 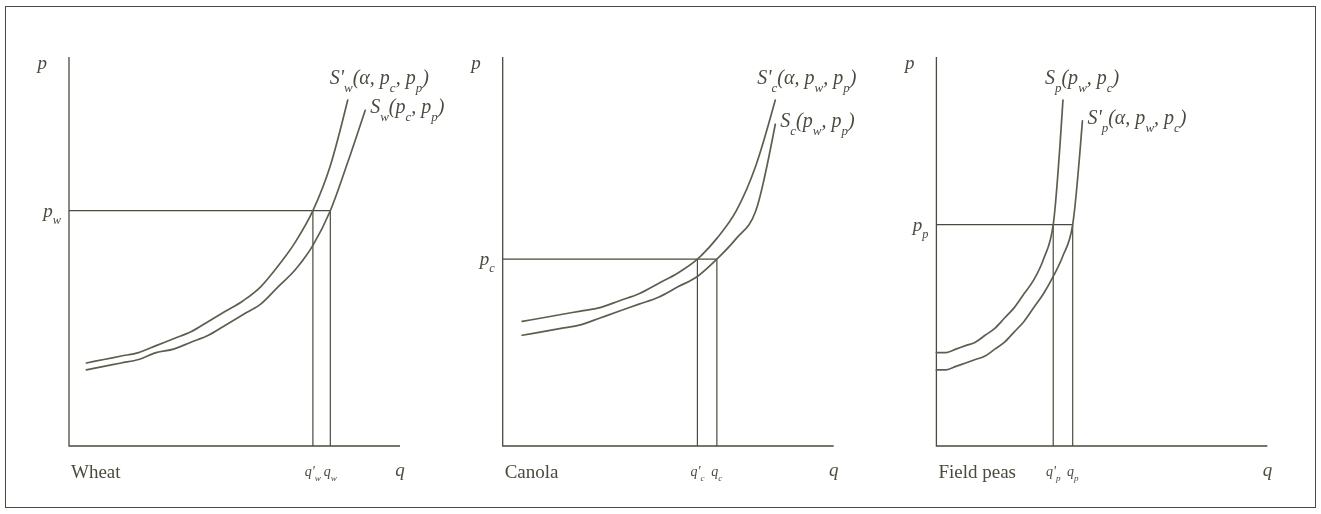 I want to click on series-label: S'$_{w}$(α, p$_{c}$, p$_{p}$), so click(x=379, y=80).